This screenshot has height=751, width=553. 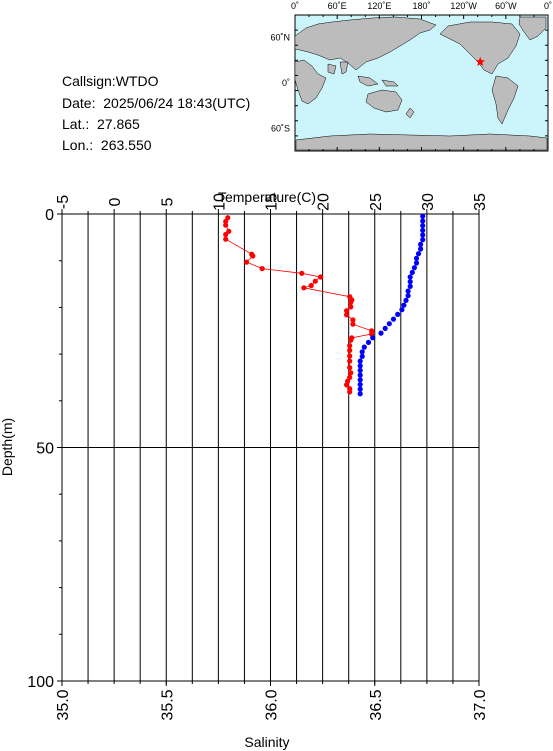 I want to click on salinity-tick-label: 35.5, so click(x=167, y=704).